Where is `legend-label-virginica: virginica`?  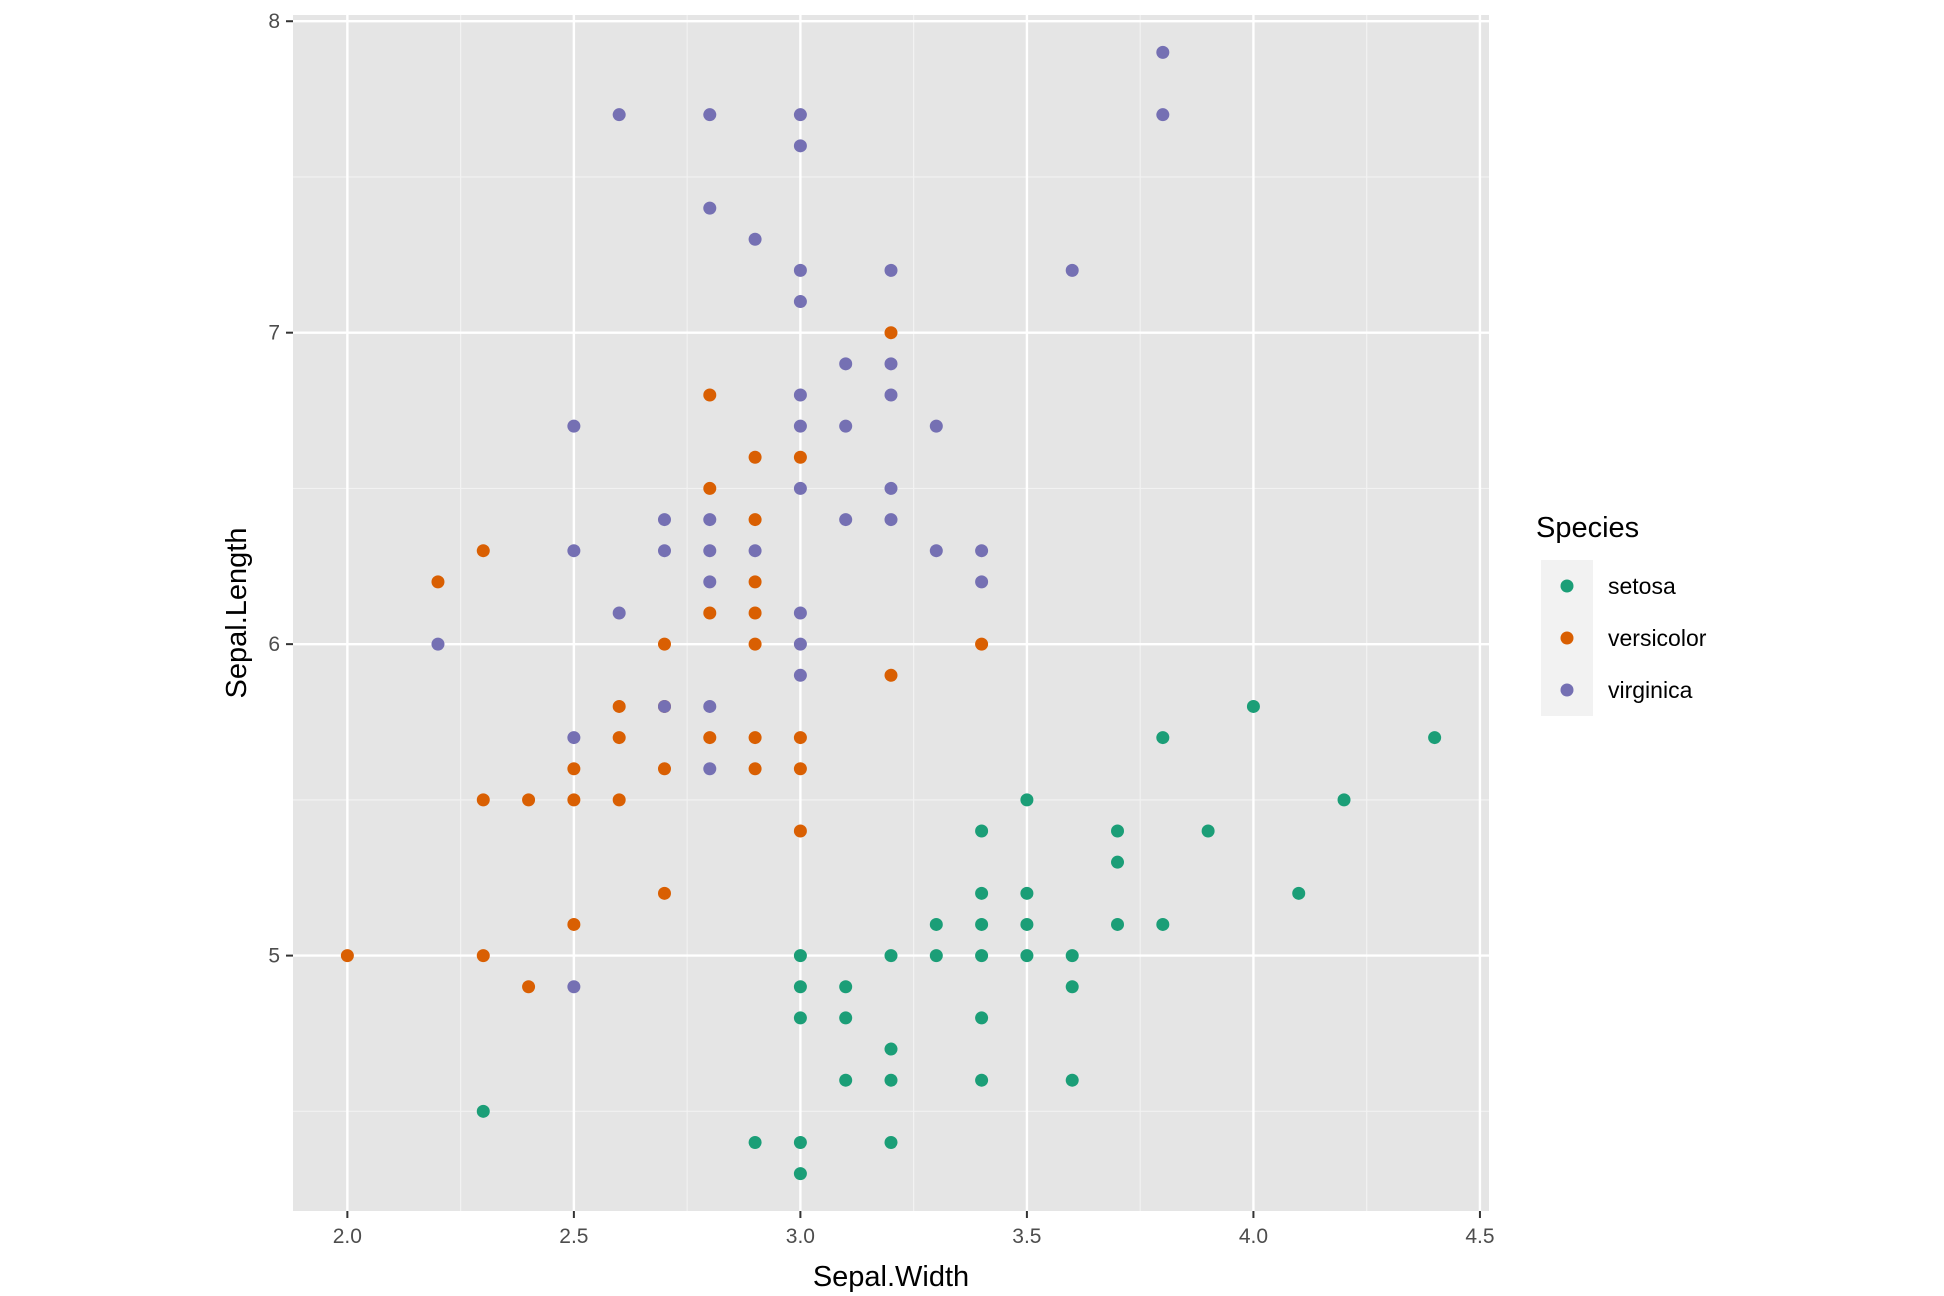 legend-label-virginica: virginica is located at coordinates (1650, 690).